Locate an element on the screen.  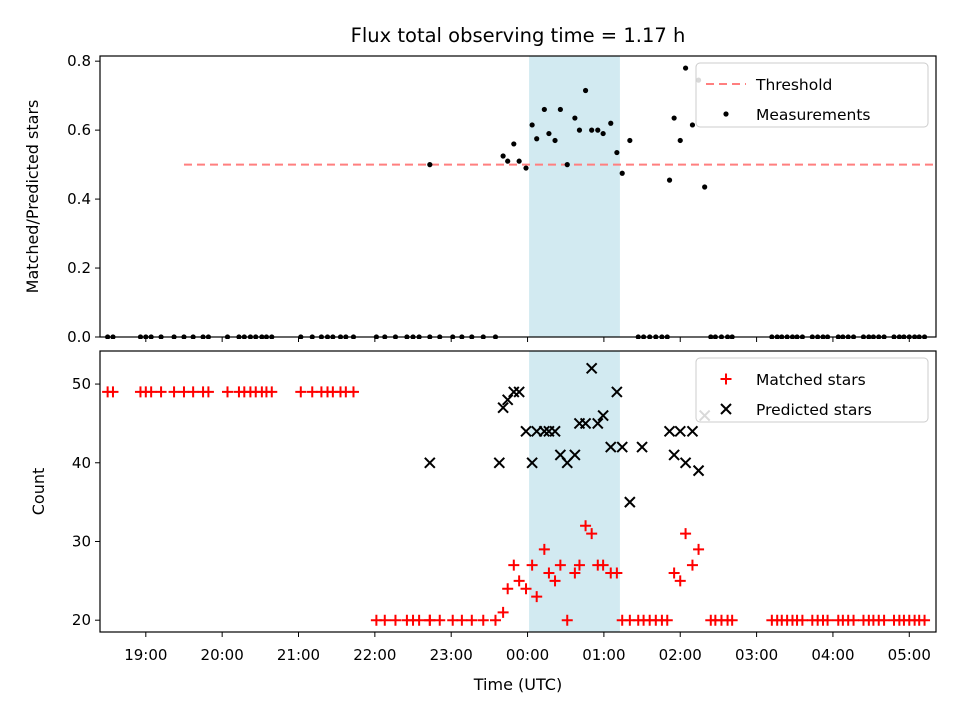
x-tick-label: 00:00 is located at coordinates (527, 655).